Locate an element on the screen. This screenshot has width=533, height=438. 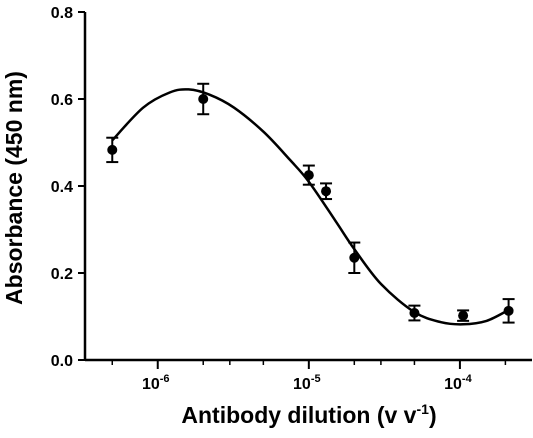
y-axis-title: Absorbance (450 nm) is located at coordinates (14, 188).